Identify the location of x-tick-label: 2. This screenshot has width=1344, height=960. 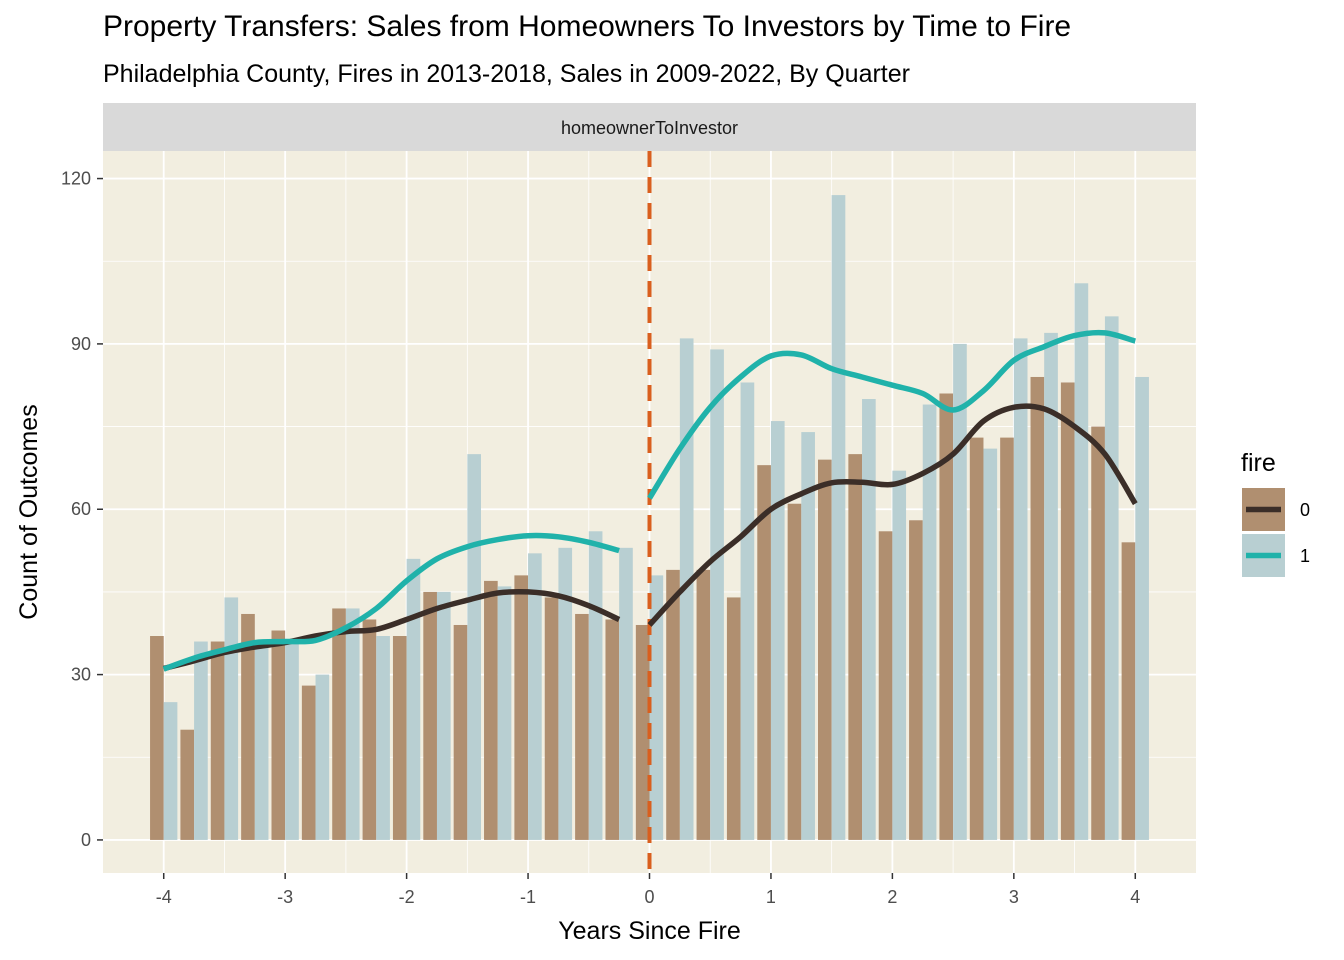
(892, 897).